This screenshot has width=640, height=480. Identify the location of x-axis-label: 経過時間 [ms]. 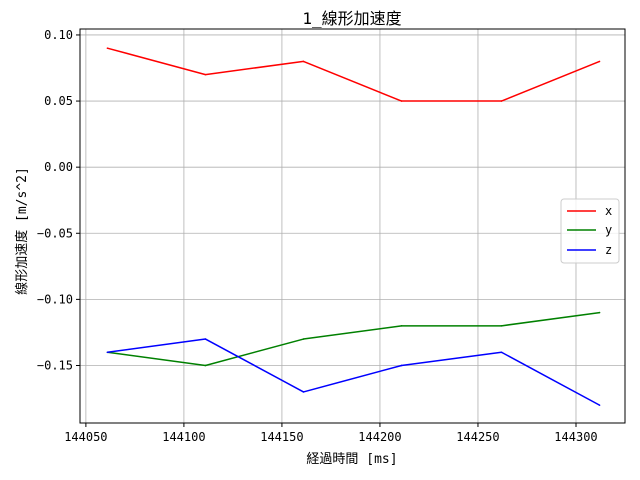
(351, 459).